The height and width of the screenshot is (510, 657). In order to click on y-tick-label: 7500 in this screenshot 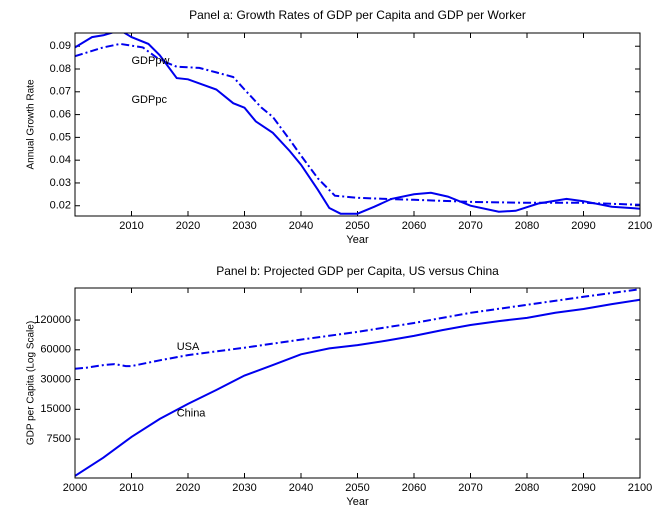, I will do `click(59, 439)`.